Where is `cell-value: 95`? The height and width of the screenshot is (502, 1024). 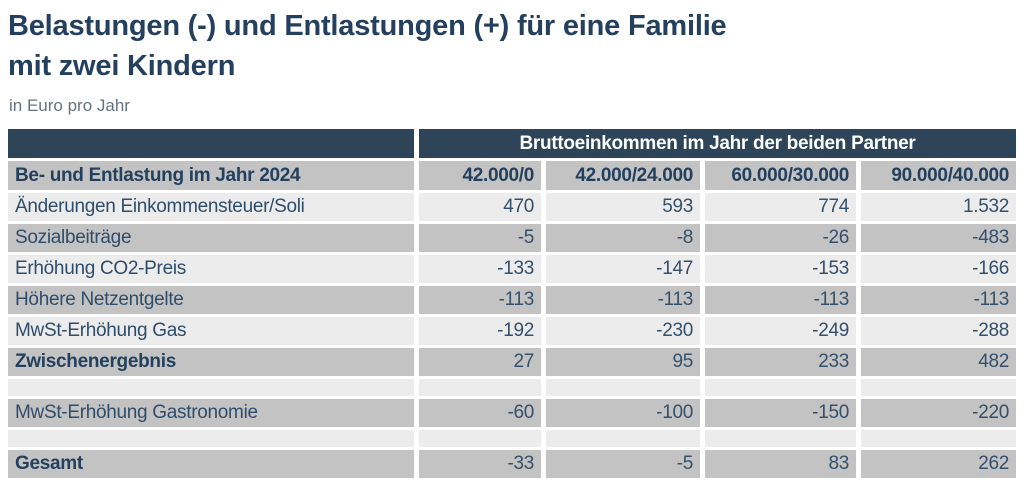
cell-value: 95 is located at coordinates (625, 363).